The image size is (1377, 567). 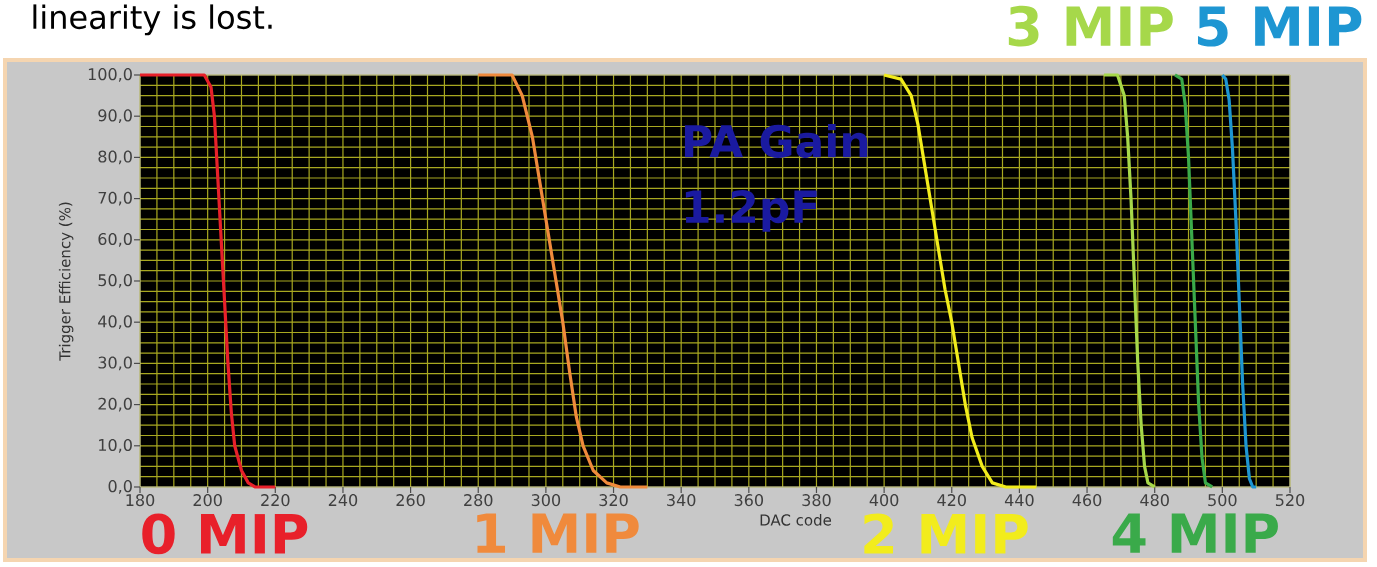 What do you see at coordinates (115, 239) in the screenshot?
I see `y-tick-label: 60,0` at bounding box center [115, 239].